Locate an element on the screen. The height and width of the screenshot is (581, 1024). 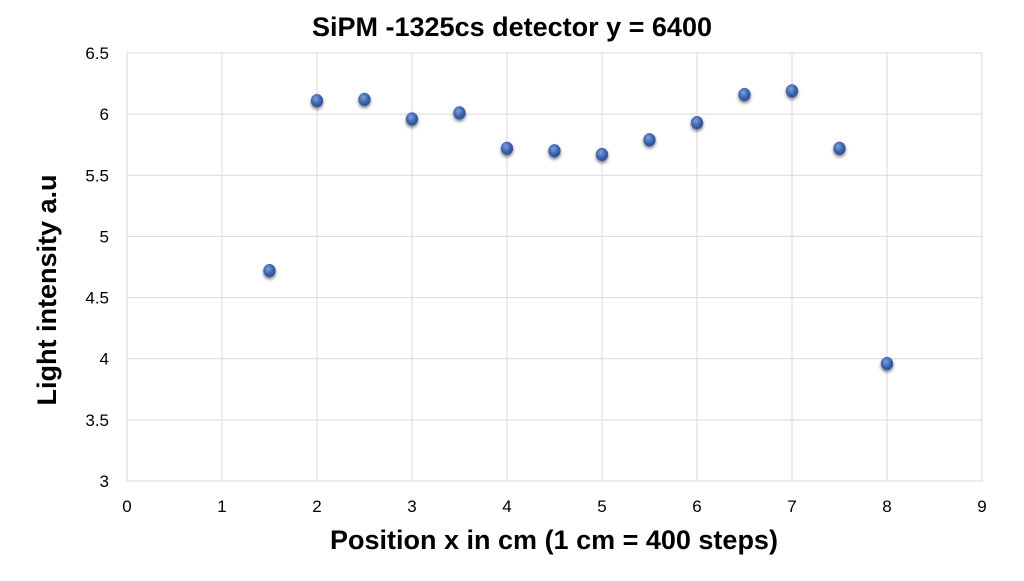
chart-title: SiPM -1325cs detector y = 6400 is located at coordinates (512, 27).